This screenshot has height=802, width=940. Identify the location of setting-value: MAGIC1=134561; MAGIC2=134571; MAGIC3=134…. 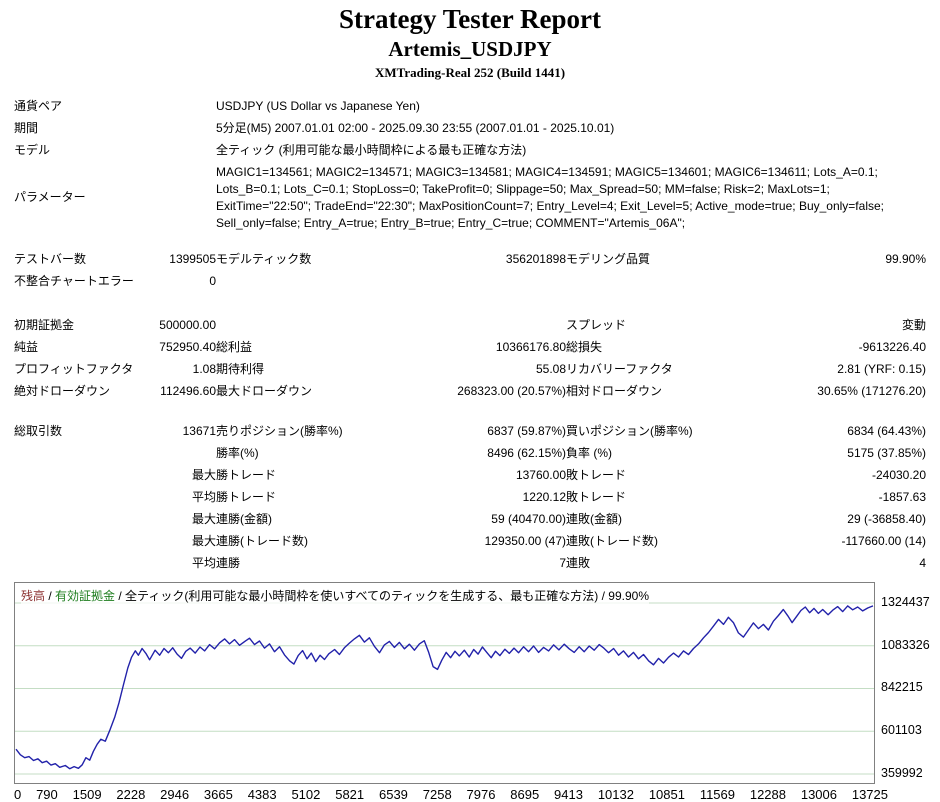
(550, 197).